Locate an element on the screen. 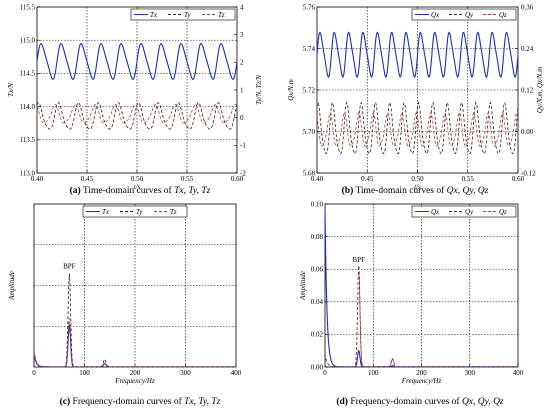  y-tick-label: 0.08 is located at coordinates (317, 237).